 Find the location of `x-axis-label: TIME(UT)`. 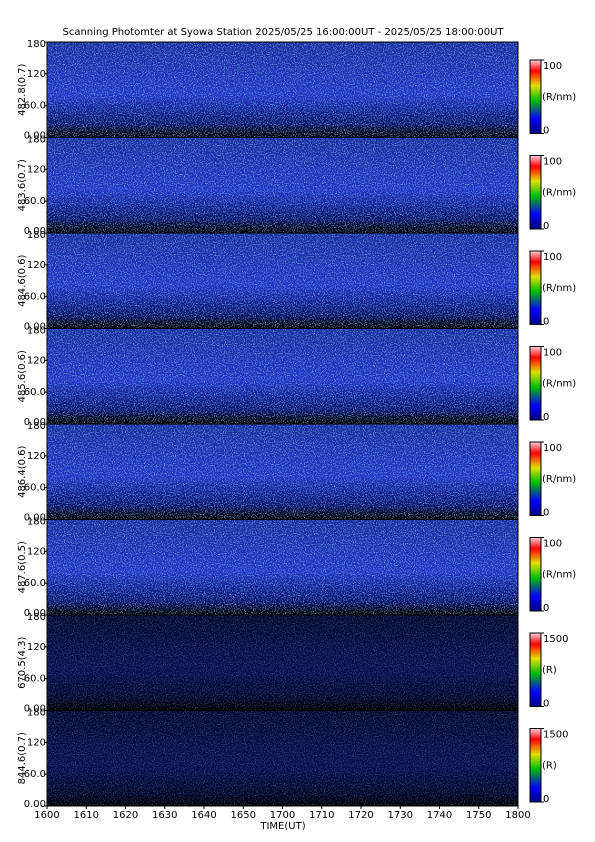

x-axis-label: TIME(UT) is located at coordinates (282, 826).